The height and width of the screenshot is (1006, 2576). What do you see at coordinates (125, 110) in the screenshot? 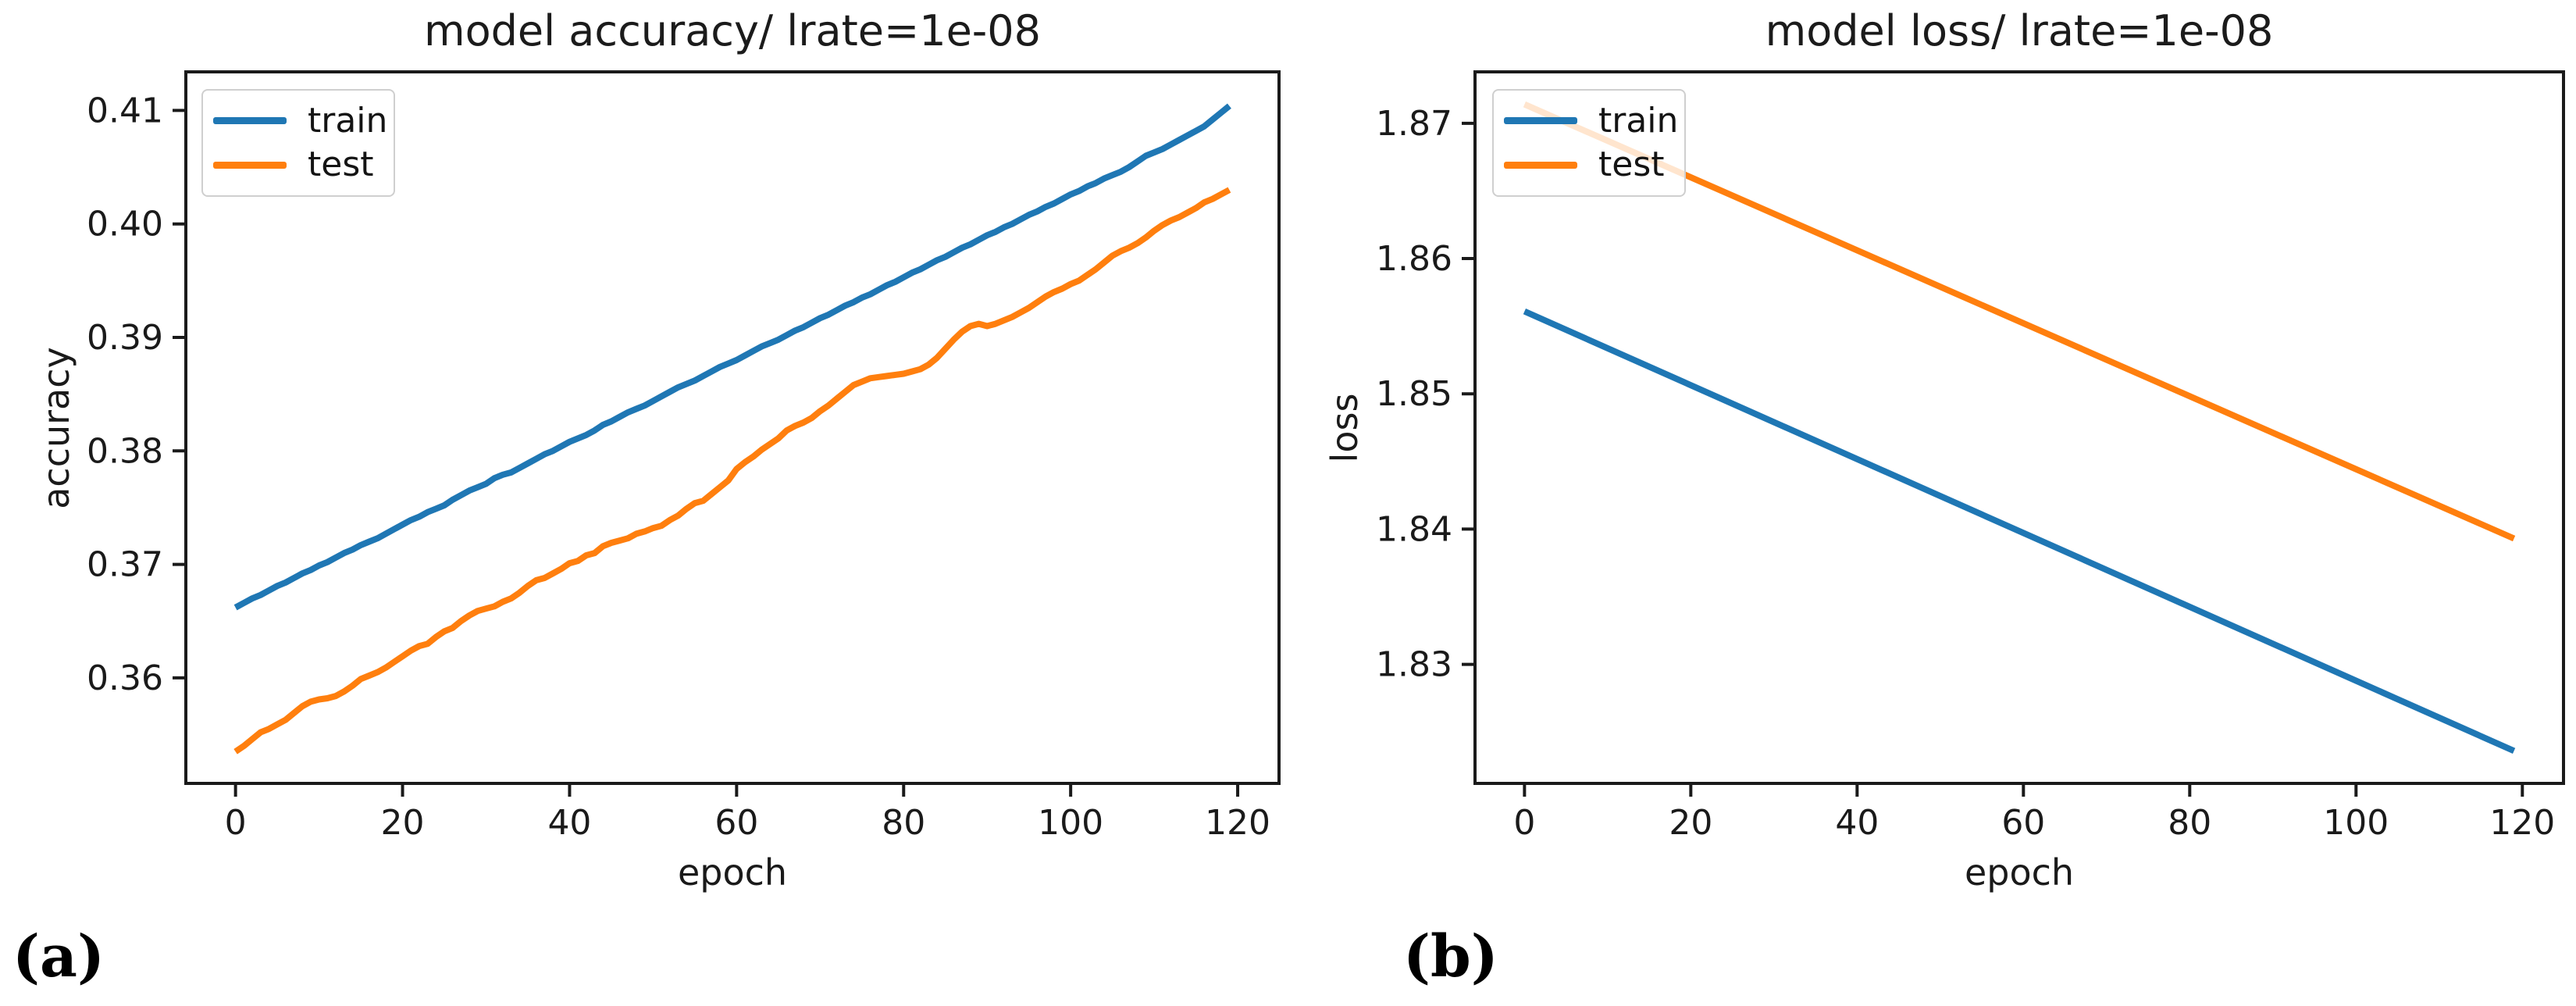
I see `accuracy-y-tick-label: 0.41` at bounding box center [125, 110].